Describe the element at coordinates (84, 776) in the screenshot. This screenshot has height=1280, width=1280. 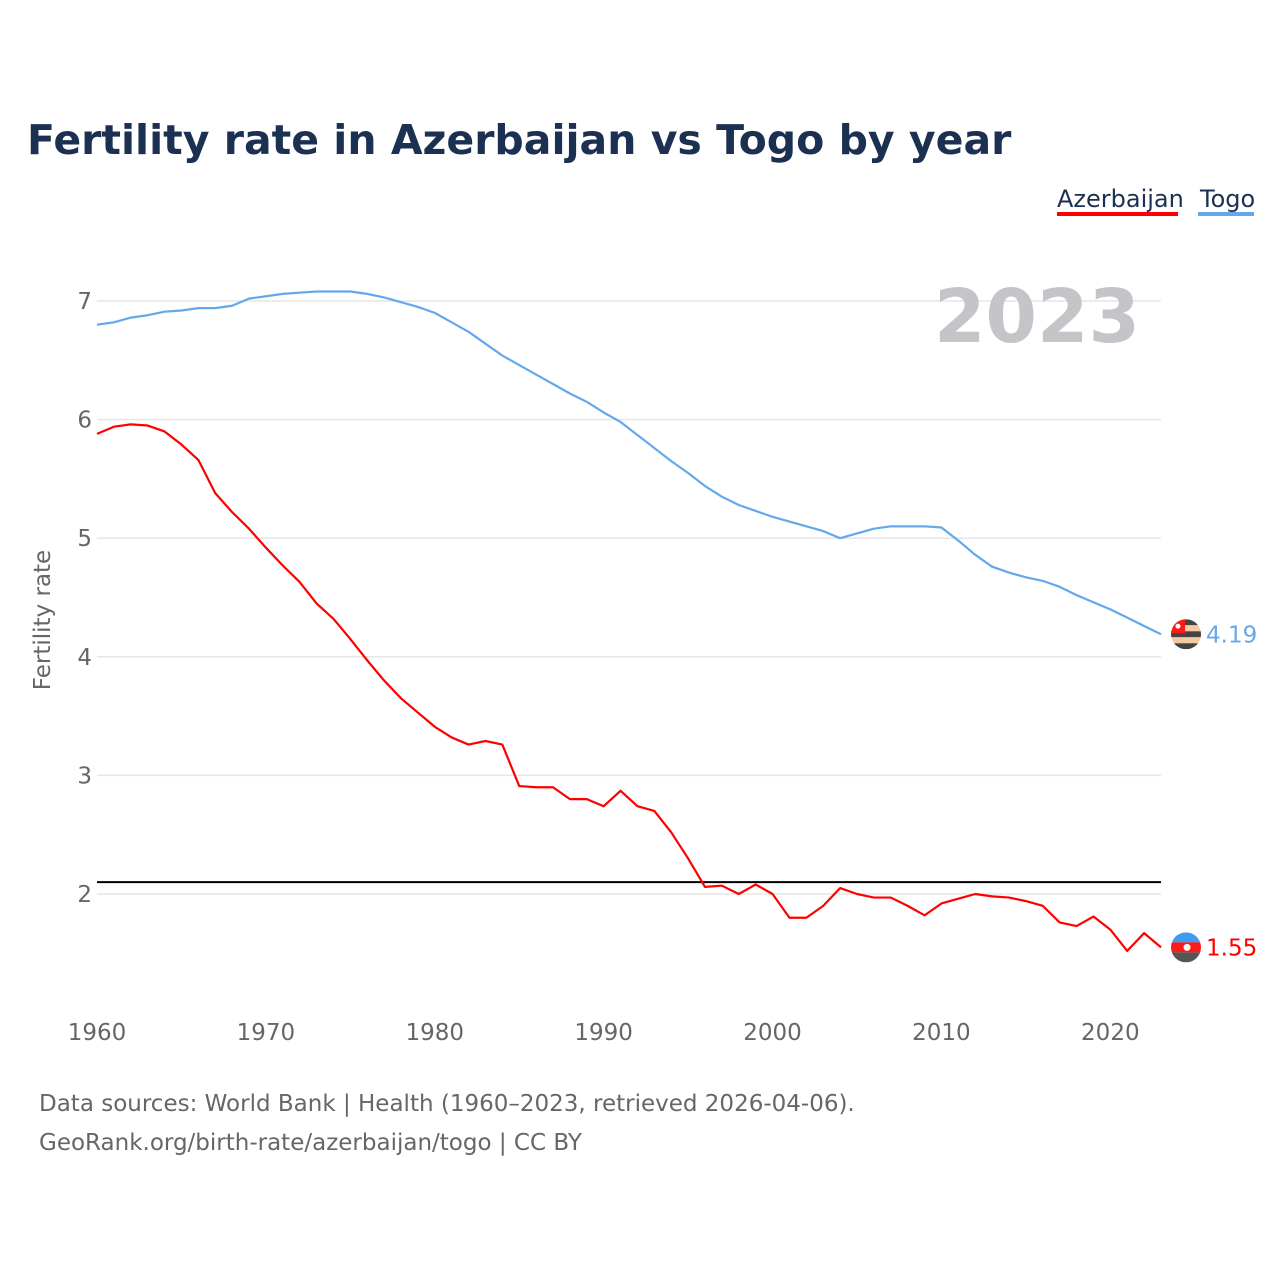
I see `y-tick-label: 3` at that location.